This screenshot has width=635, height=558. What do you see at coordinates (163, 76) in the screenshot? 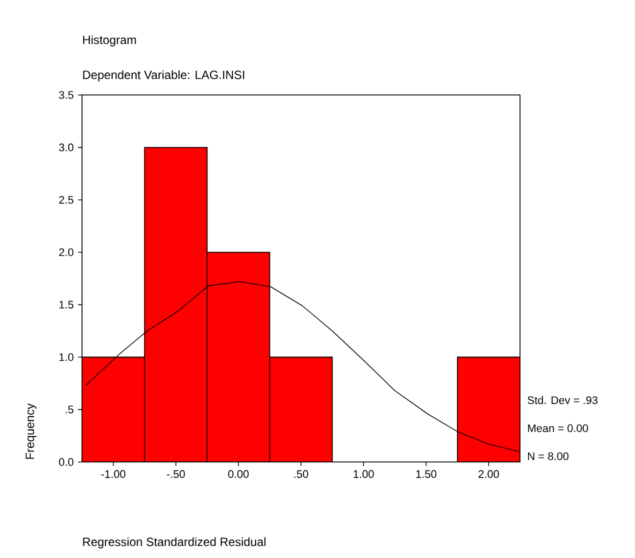
I see `chart-subtitle: Dependent Variable: LAG.INSI` at bounding box center [163, 76].